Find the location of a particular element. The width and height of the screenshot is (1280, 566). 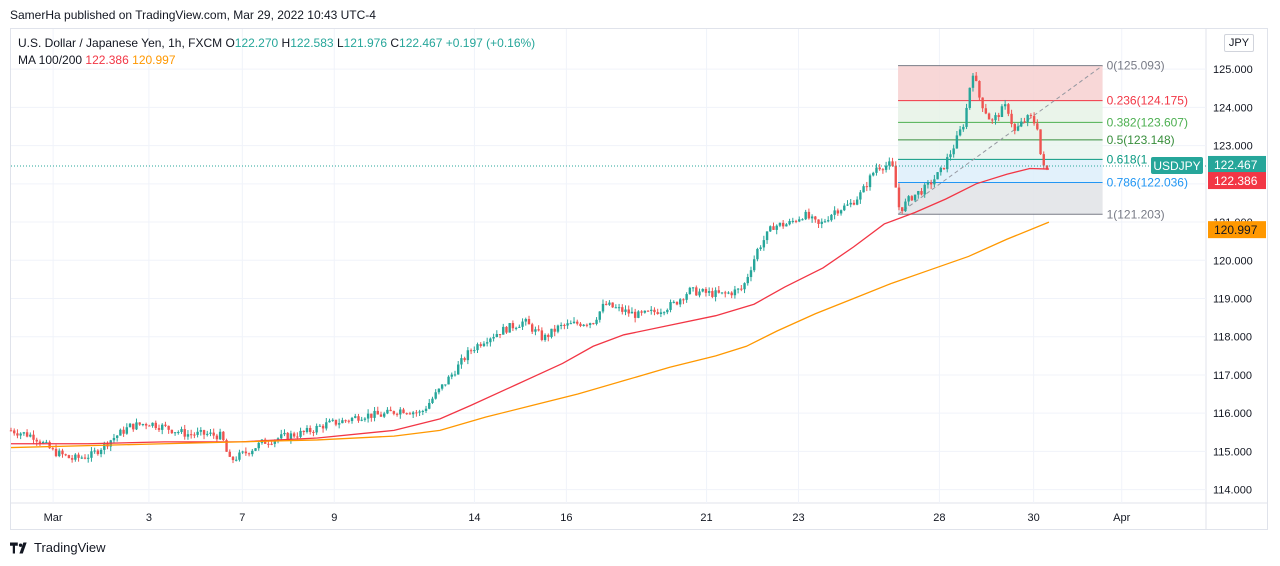

ma200-price-tag is located at coordinates (1237, 230).